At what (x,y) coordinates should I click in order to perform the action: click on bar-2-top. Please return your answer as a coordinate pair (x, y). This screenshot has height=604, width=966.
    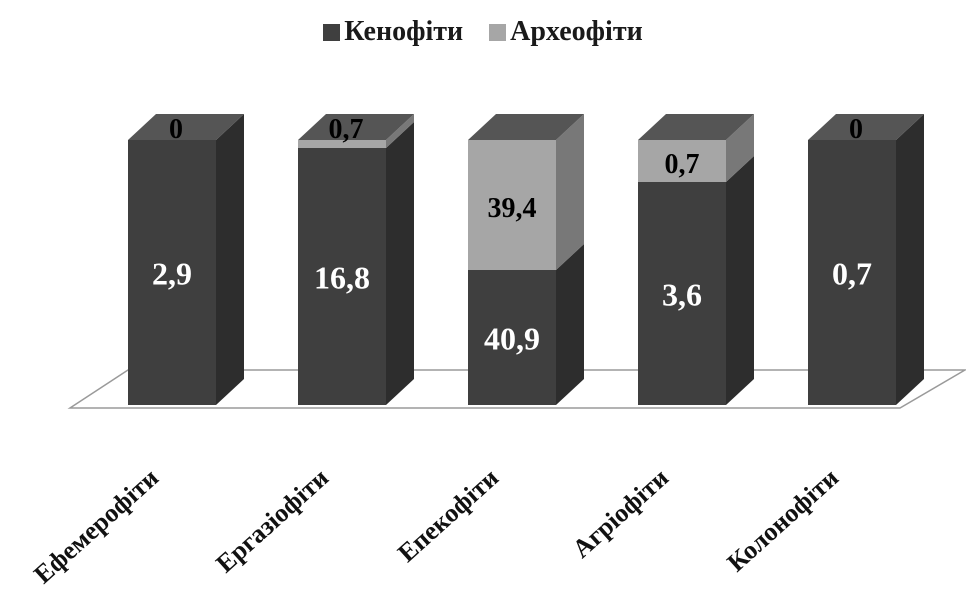
    Looking at the image, I should click on (356, 127).